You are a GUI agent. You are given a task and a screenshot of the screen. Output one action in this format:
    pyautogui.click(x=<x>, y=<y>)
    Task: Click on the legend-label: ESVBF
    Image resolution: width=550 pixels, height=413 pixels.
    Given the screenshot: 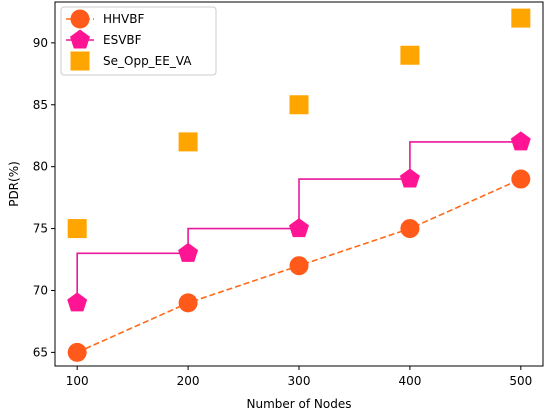 What is the action you would take?
    pyautogui.click(x=122, y=40)
    